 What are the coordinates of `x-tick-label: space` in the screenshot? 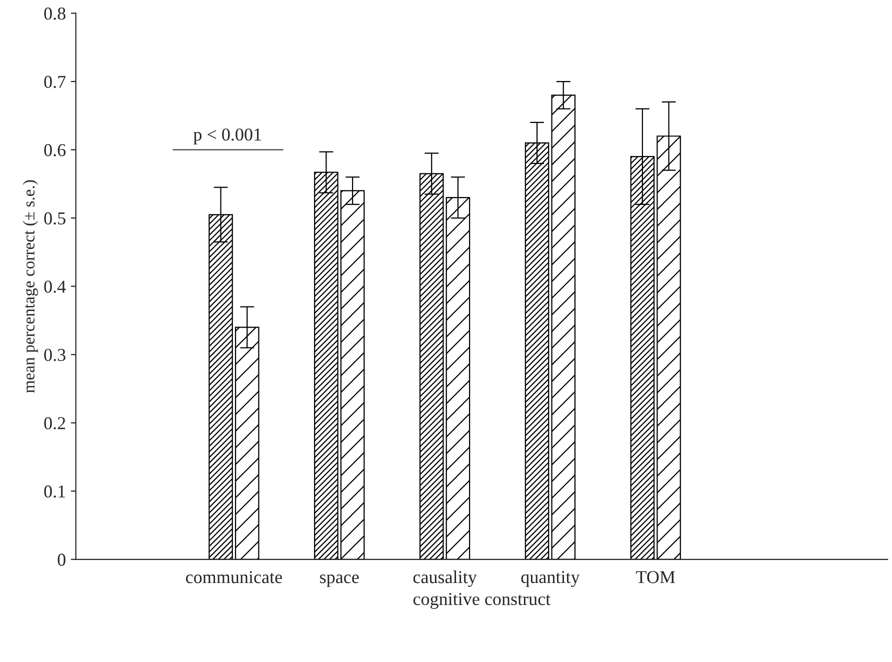 It's located at (339, 580).